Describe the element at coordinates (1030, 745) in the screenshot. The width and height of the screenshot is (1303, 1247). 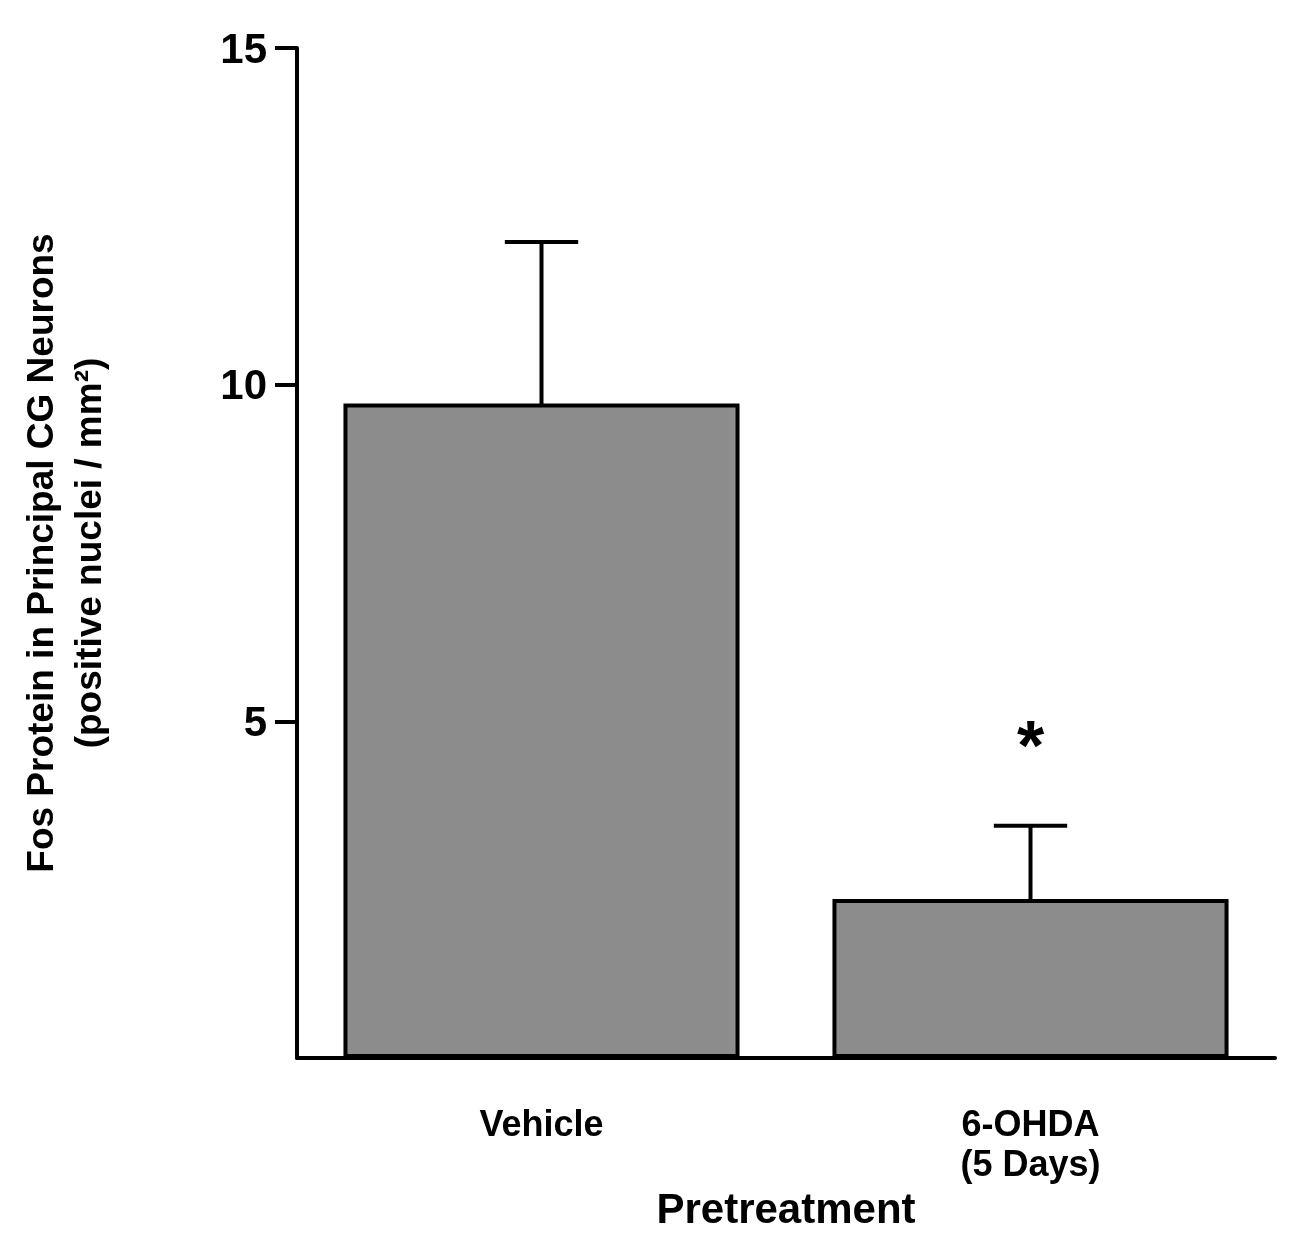
I see `annotation: *` at that location.